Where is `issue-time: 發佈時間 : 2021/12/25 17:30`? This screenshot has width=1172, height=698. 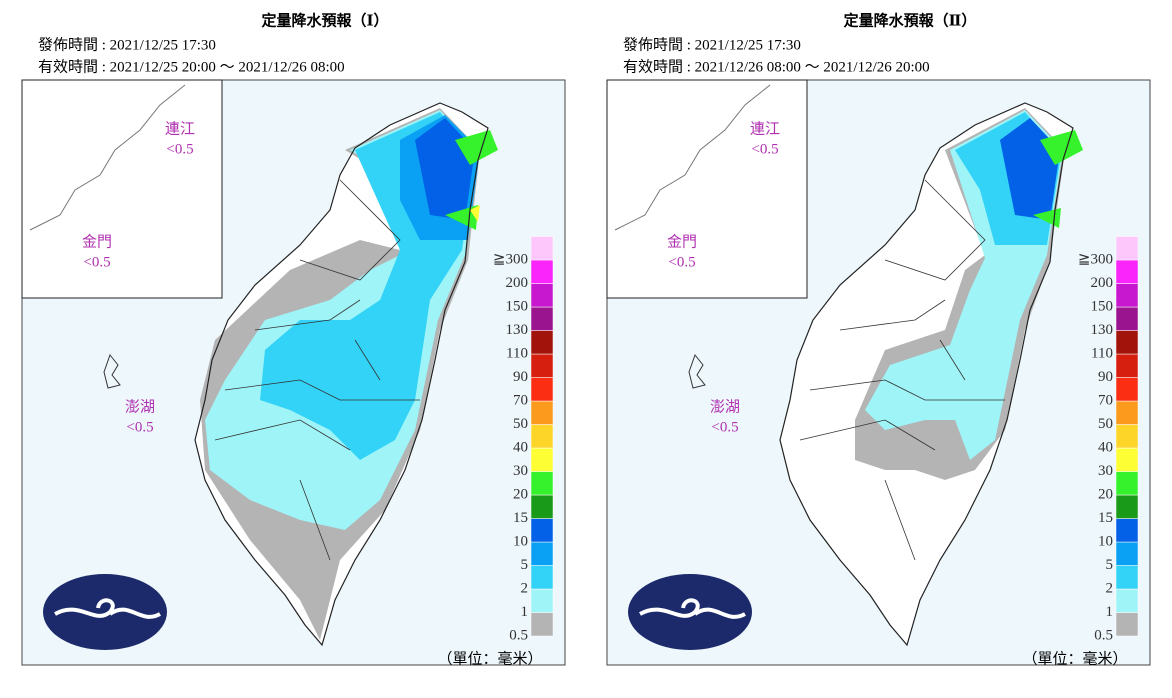
issue-time: 發佈時間 : 2021/12/25 17:30 is located at coordinates (712, 44).